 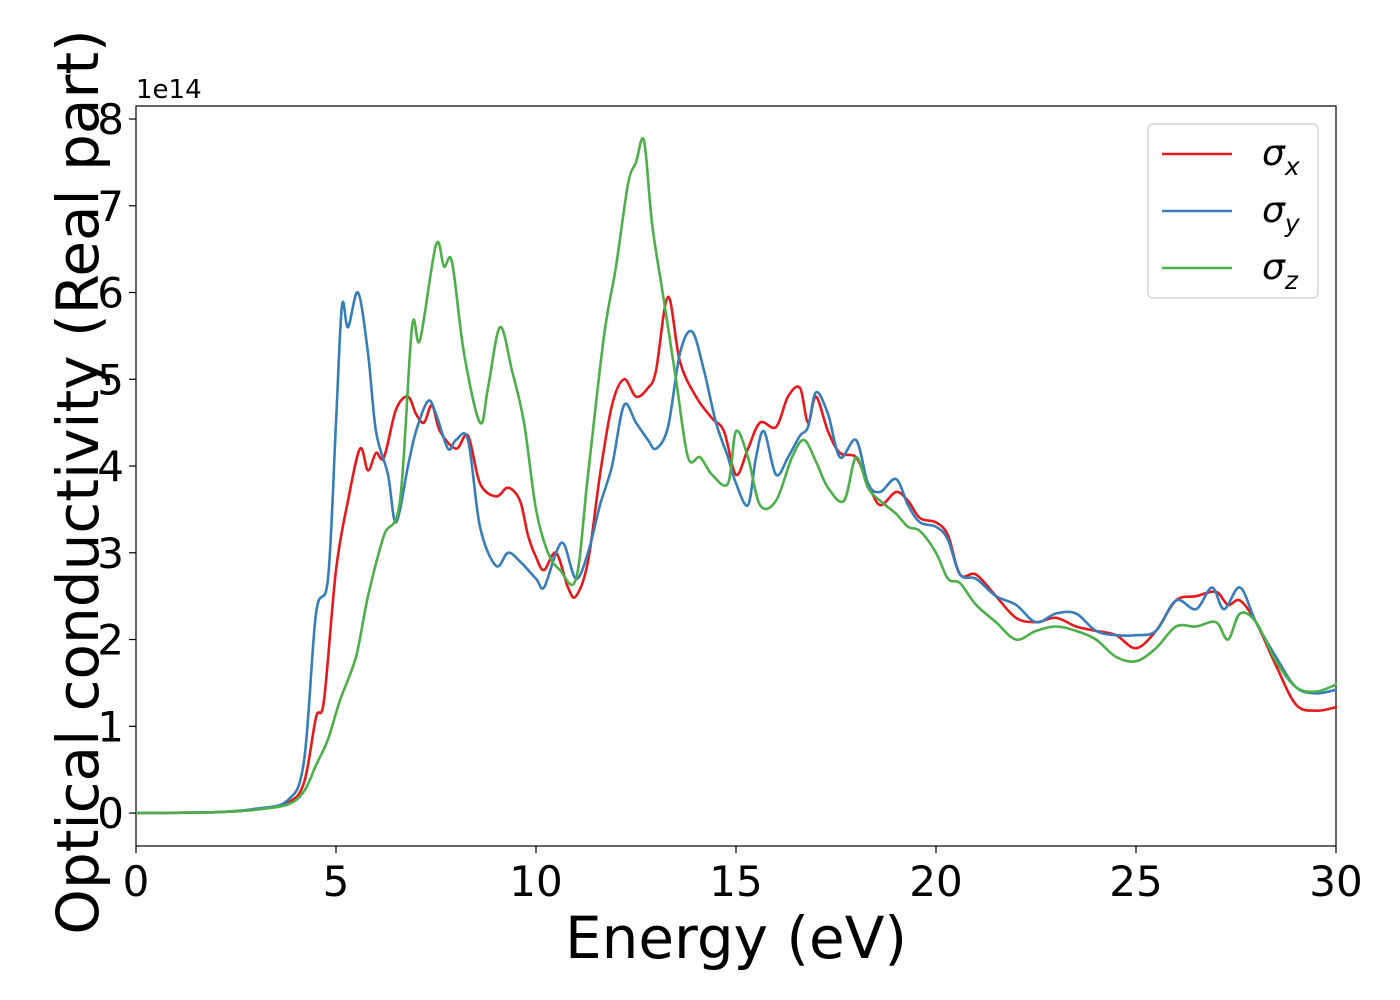 I want to click on legend-label: σz, so click(x=1280, y=271).